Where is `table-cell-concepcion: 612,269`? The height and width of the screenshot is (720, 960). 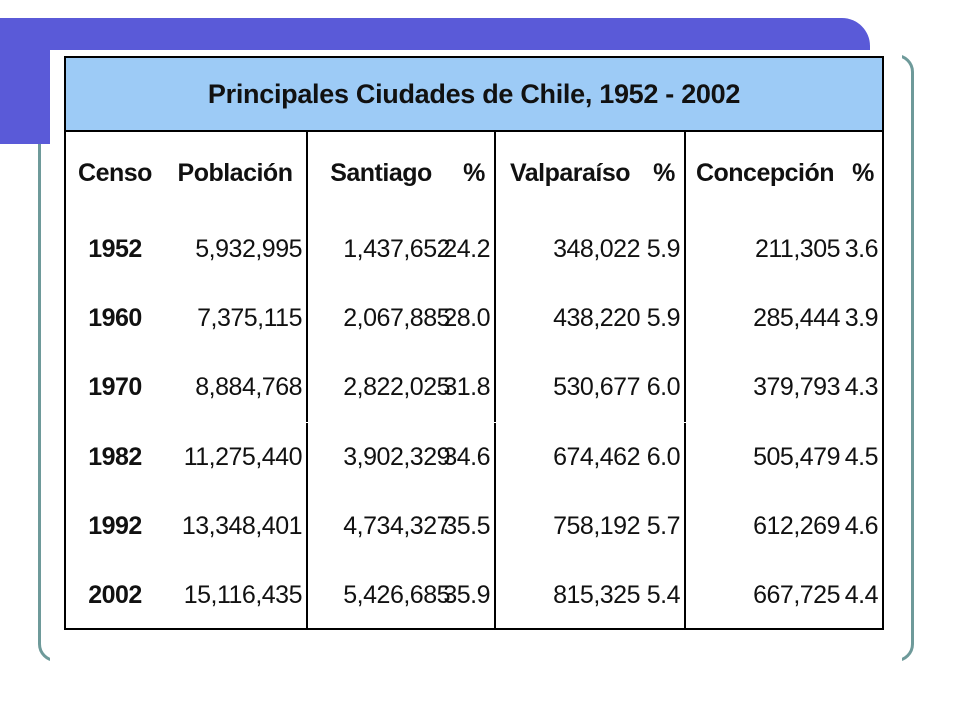 table-cell-concepcion: 612,269 is located at coordinates (796, 525).